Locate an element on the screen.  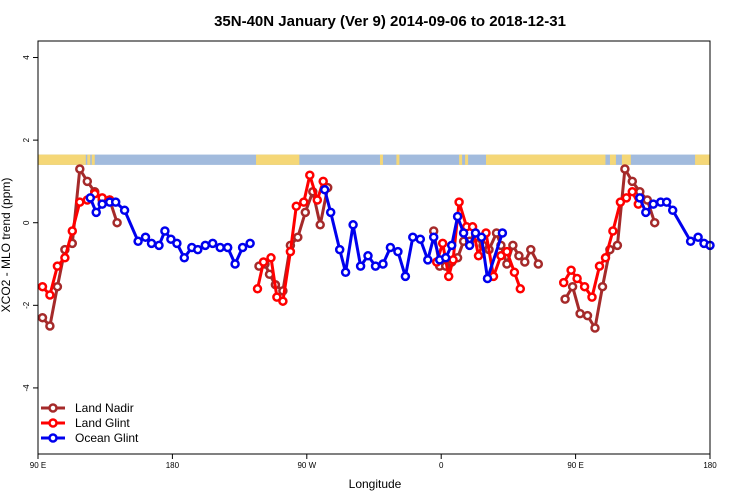
land-nadir-line is located at coordinates (80, 247).